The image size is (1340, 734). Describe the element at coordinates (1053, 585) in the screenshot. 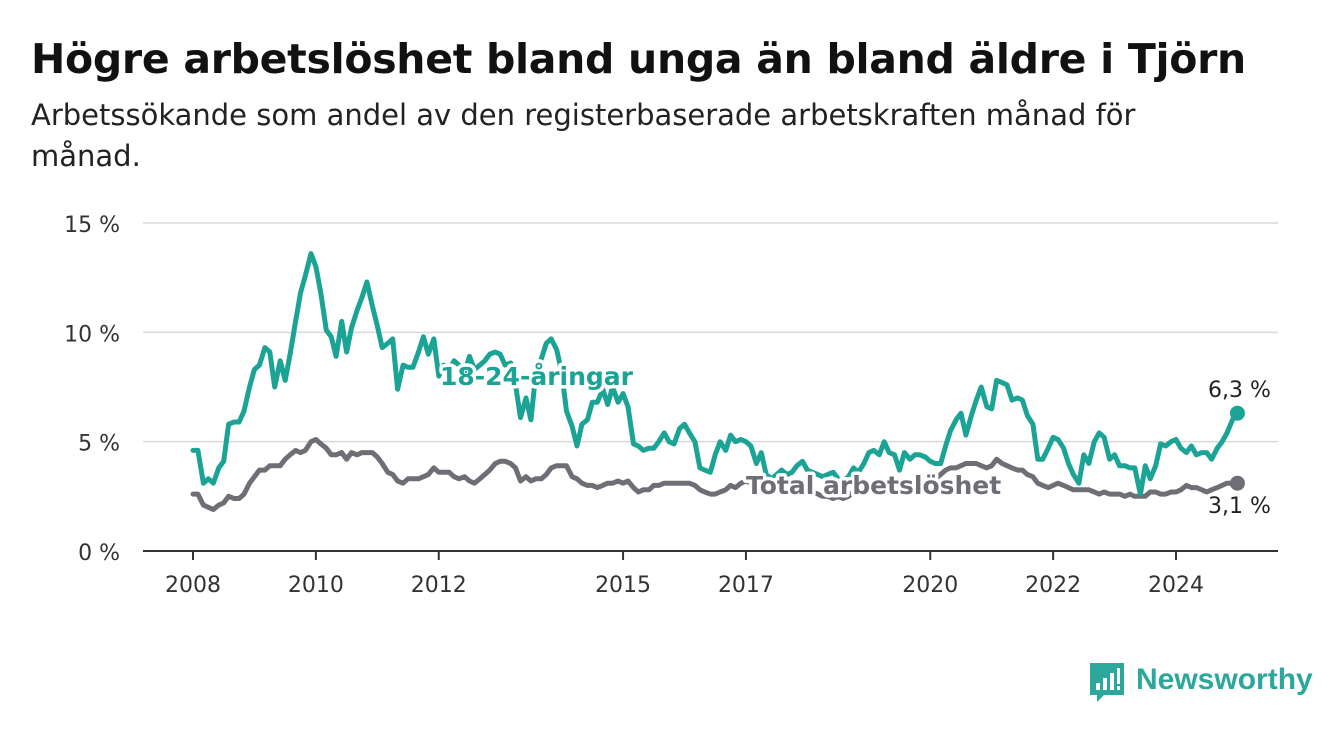

I see `x-tick-label: 2022` at that location.